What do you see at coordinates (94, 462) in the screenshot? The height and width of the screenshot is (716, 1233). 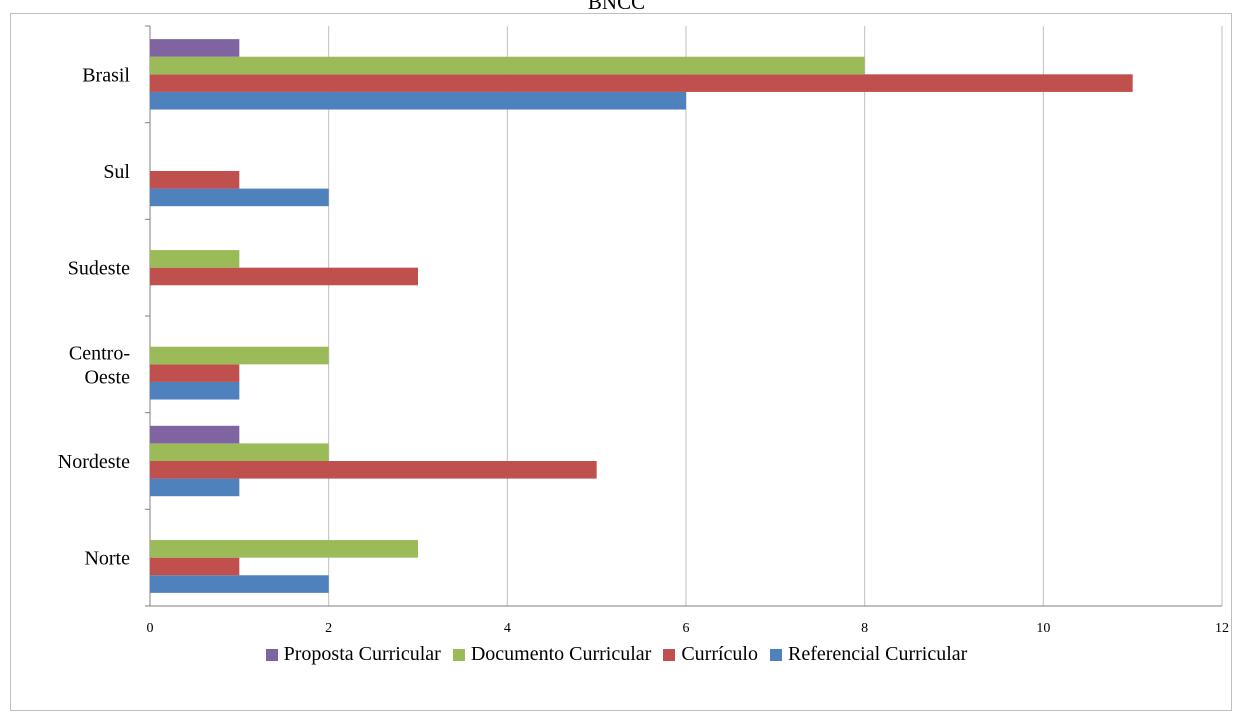 I see `y-category-label: Nordeste` at bounding box center [94, 462].